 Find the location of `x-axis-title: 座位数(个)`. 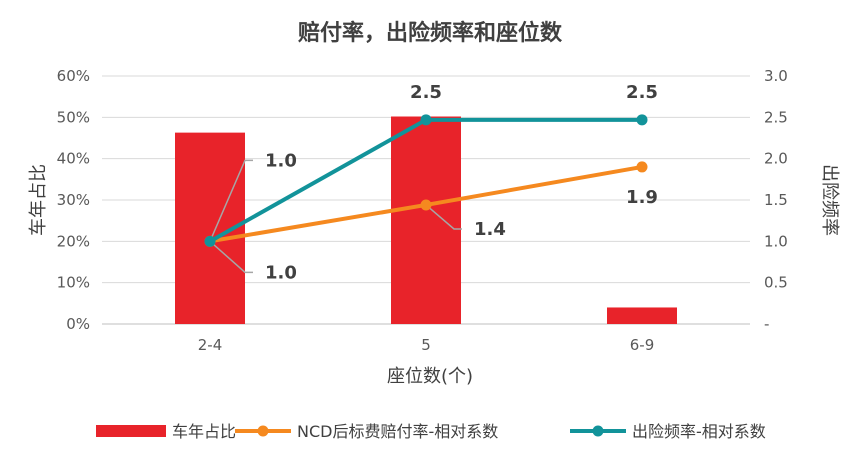

x-axis-title: 座位数(个) is located at coordinates (430, 376).